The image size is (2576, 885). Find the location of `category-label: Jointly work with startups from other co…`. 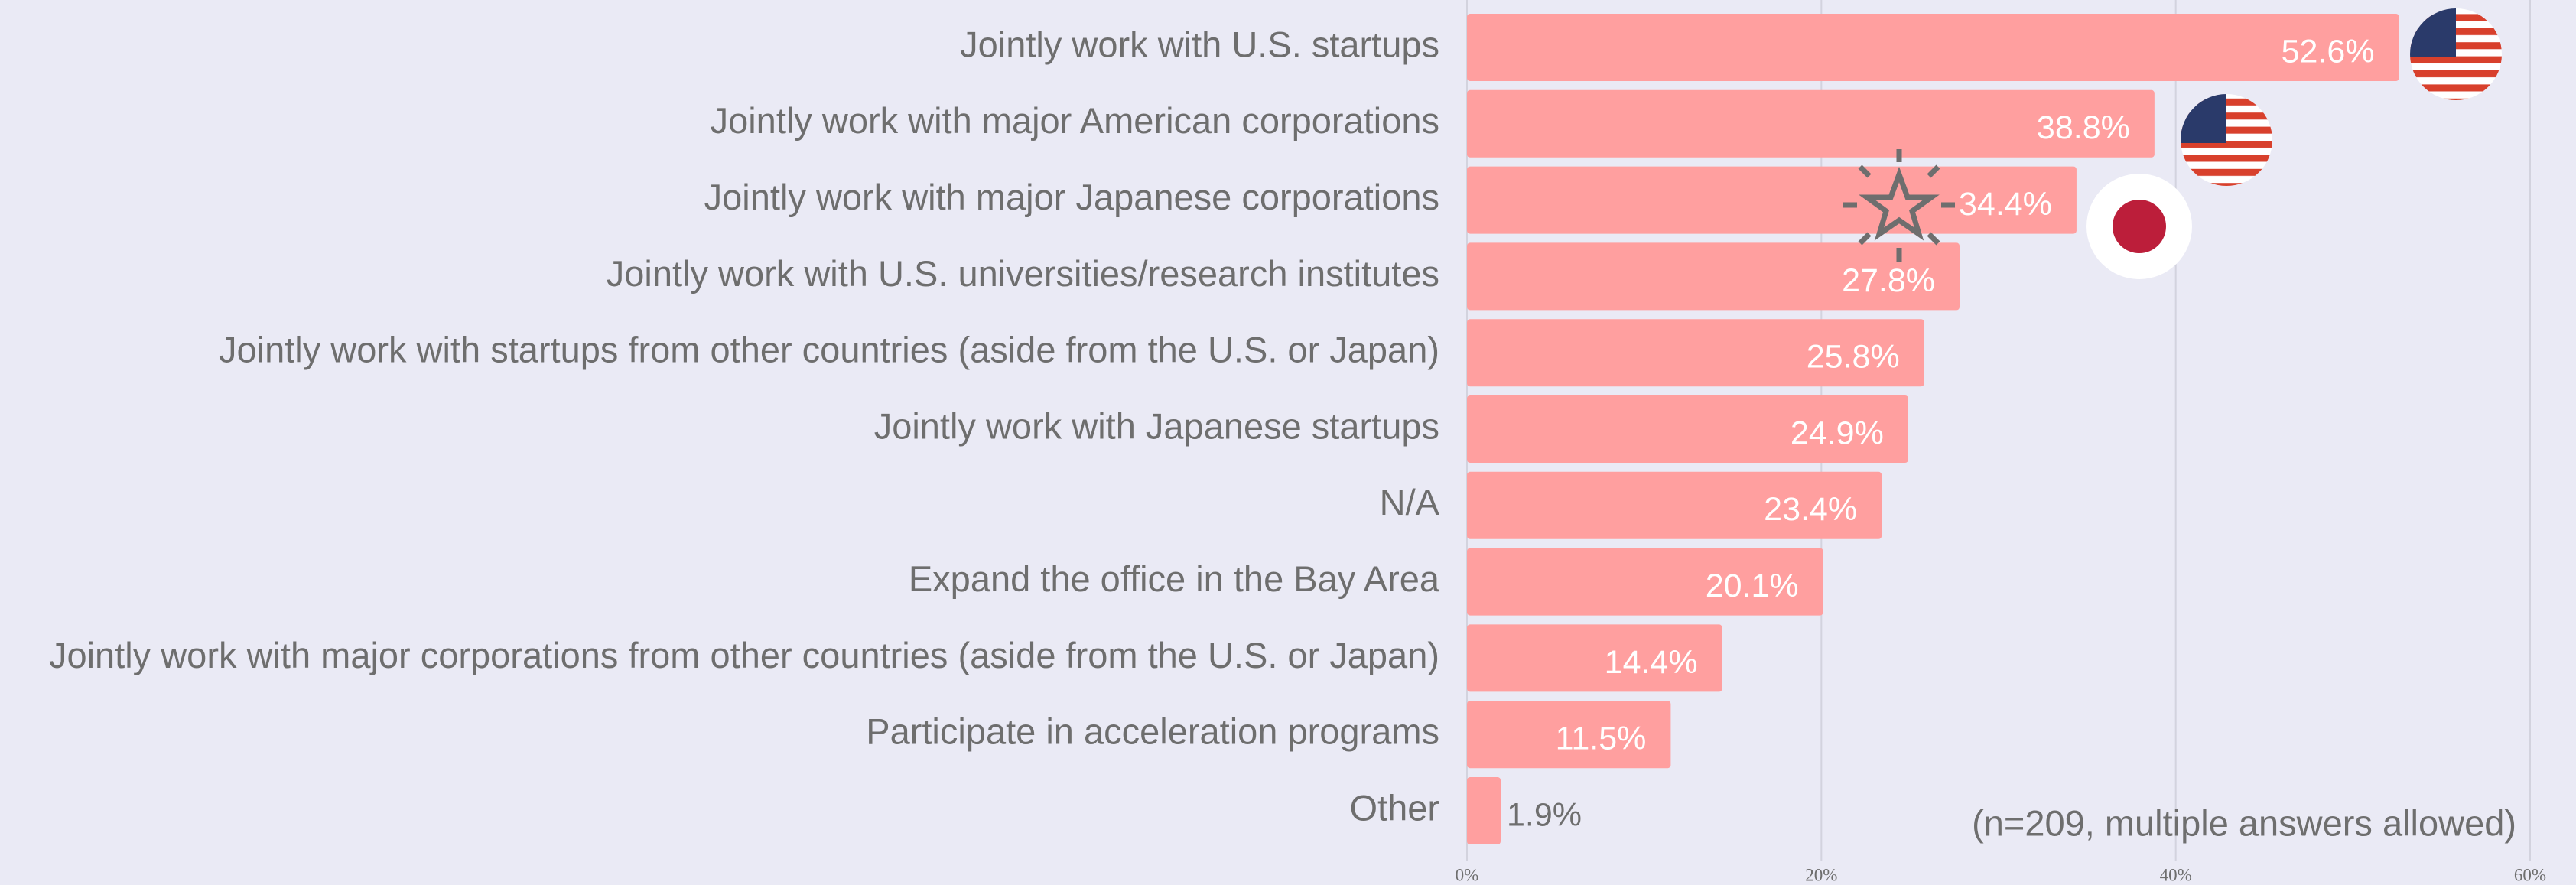

category-label: Jointly work with startups from other co… is located at coordinates (829, 350).